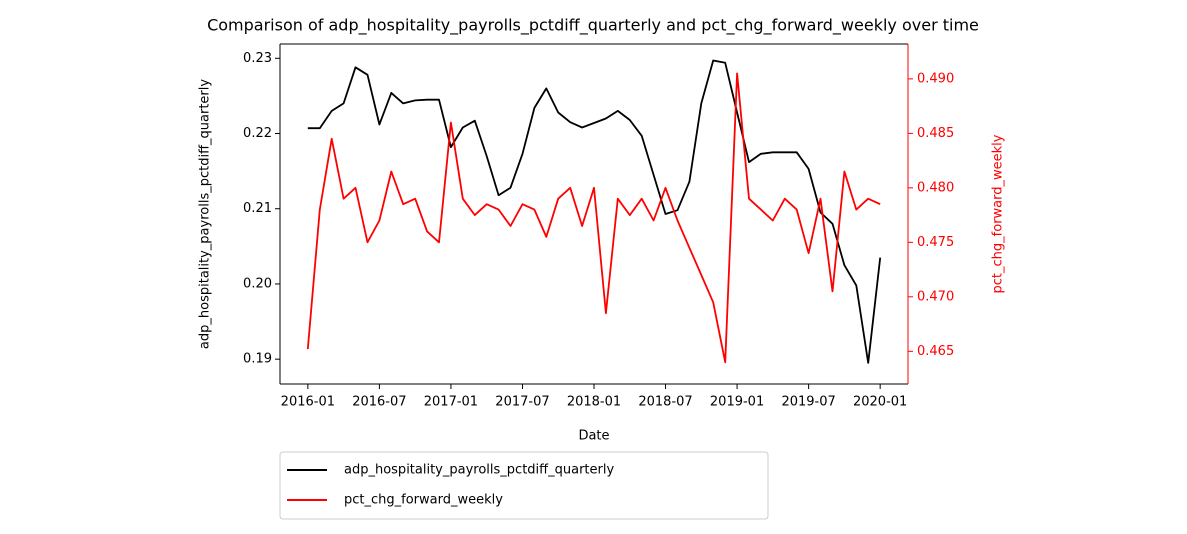  What do you see at coordinates (935, 296) in the screenshot?
I see `y2-tick-label: 0.470` at bounding box center [935, 296].